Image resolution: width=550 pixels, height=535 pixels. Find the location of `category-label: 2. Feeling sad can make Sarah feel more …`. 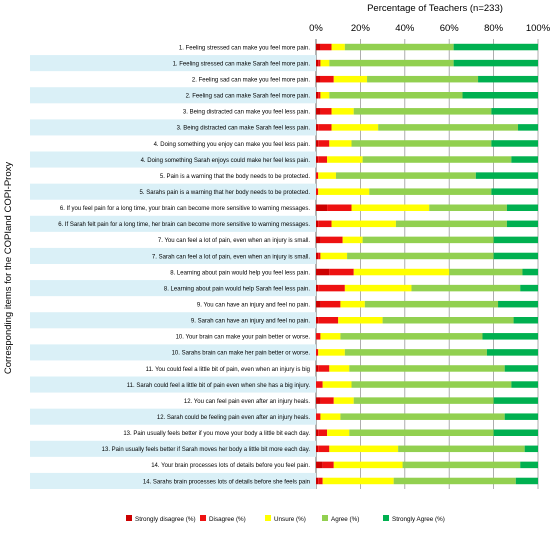

category-label: 2. Feeling sad can make Sarah feel more … is located at coordinates (248, 97).